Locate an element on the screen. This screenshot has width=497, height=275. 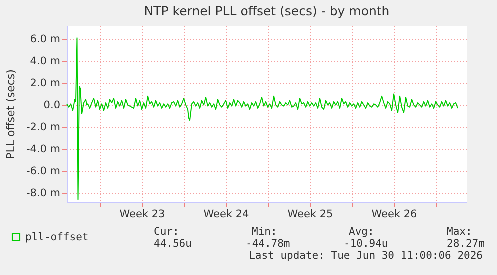
text: Max: is located at coordinates (459, 232).